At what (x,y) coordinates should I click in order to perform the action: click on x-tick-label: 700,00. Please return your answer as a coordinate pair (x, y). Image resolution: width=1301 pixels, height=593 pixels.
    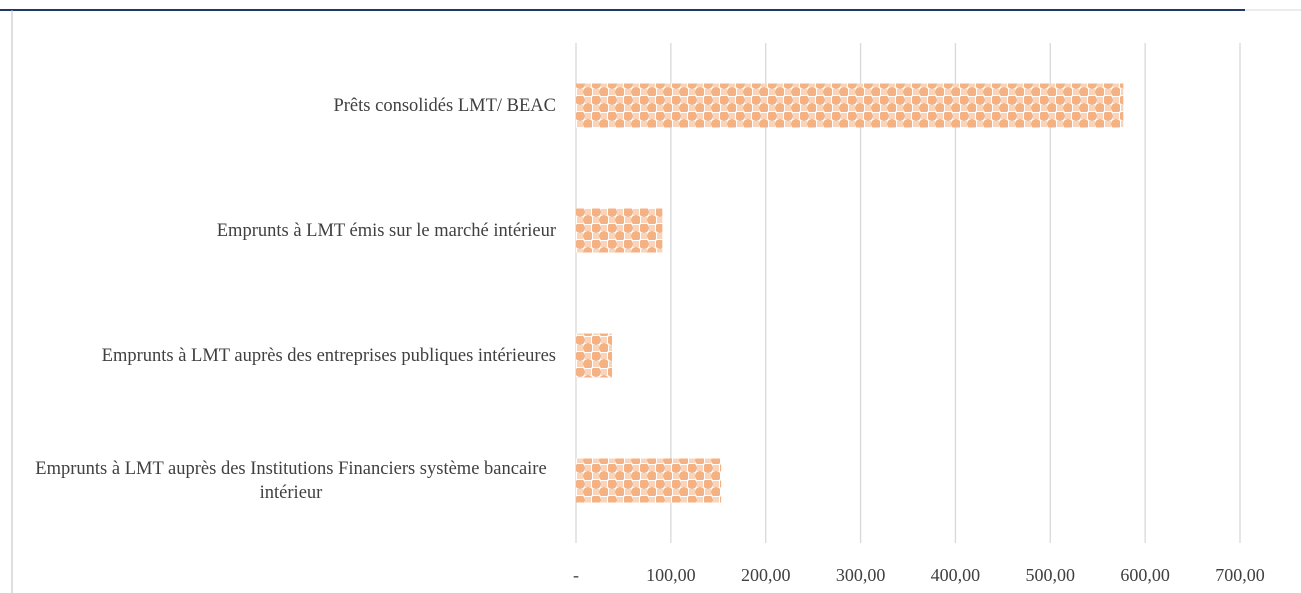
    Looking at the image, I should click on (1240, 575).